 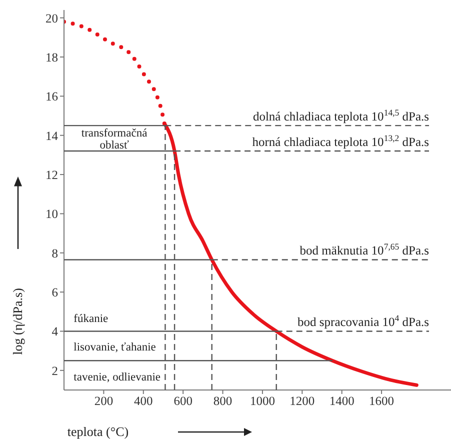 I want to click on ref-line-label: bod spracovania 10$^{4}$ dPa.s, so click(x=364, y=321).